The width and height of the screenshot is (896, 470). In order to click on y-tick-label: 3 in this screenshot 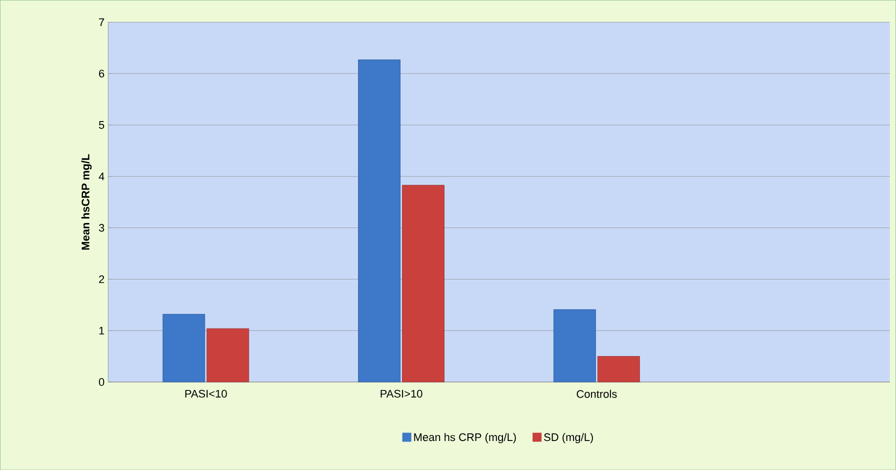, I will do `click(101, 228)`.